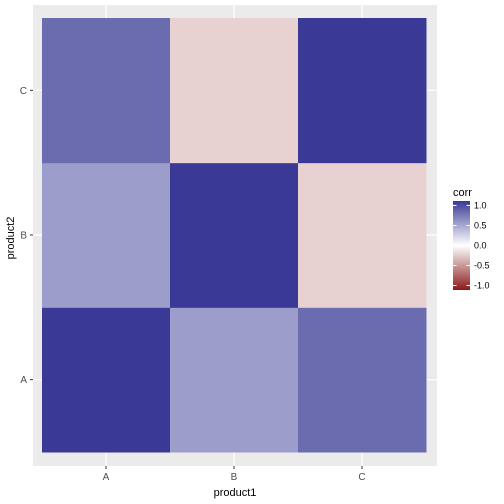 This screenshot has height=504, width=504. I want to click on legend-tick-label: -1.0, so click(482, 286).